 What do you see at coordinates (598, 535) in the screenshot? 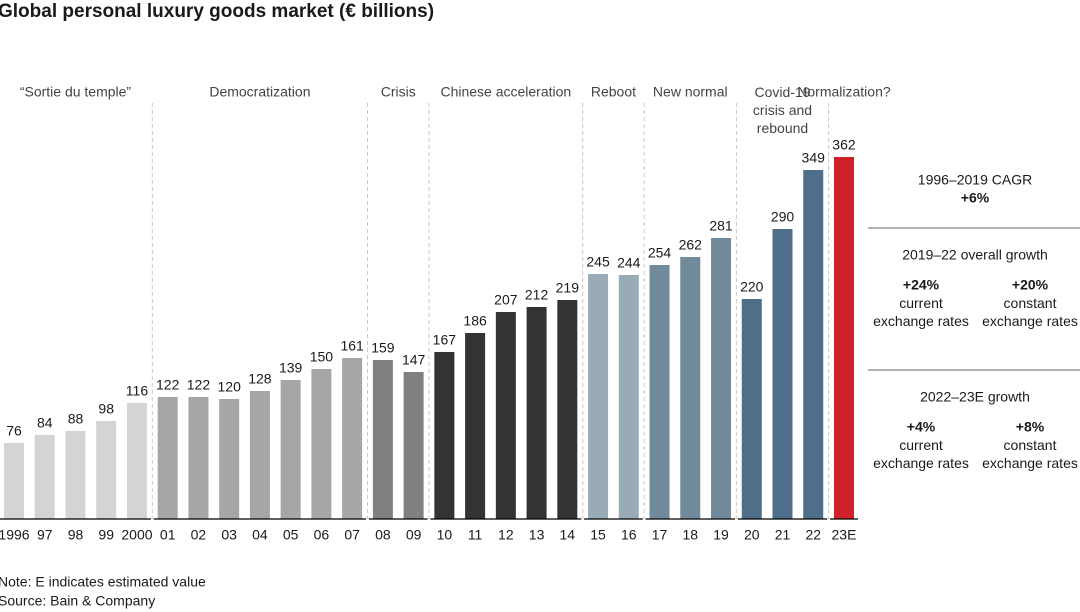
I see `x-tick-label: 15` at bounding box center [598, 535].